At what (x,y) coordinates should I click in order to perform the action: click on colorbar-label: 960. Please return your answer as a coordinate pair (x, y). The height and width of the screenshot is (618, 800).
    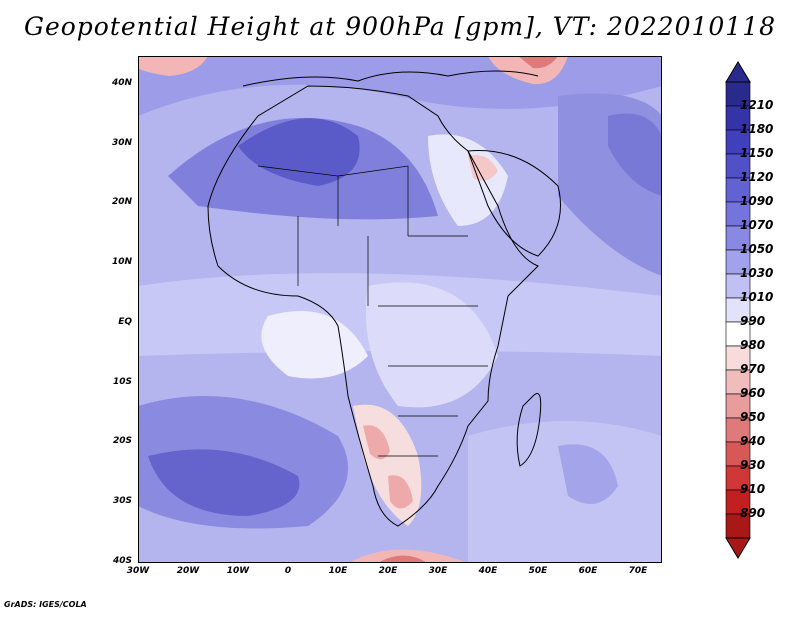
    Looking at the image, I should click on (753, 393).